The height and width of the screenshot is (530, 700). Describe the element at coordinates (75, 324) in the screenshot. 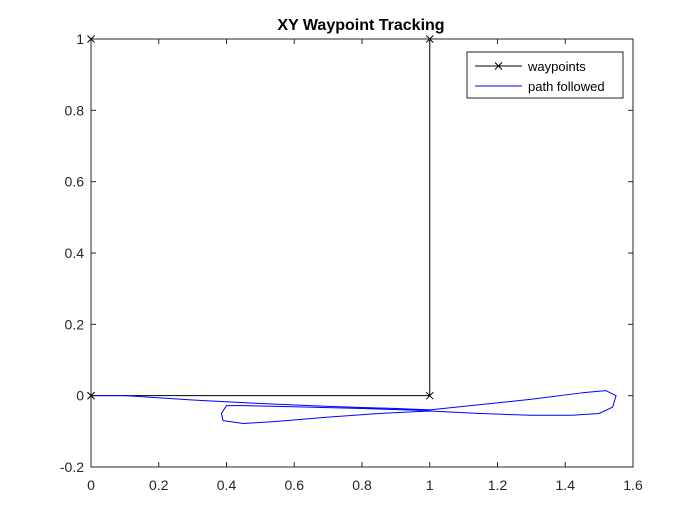

I see `y-tick-label: 0.2` at that location.